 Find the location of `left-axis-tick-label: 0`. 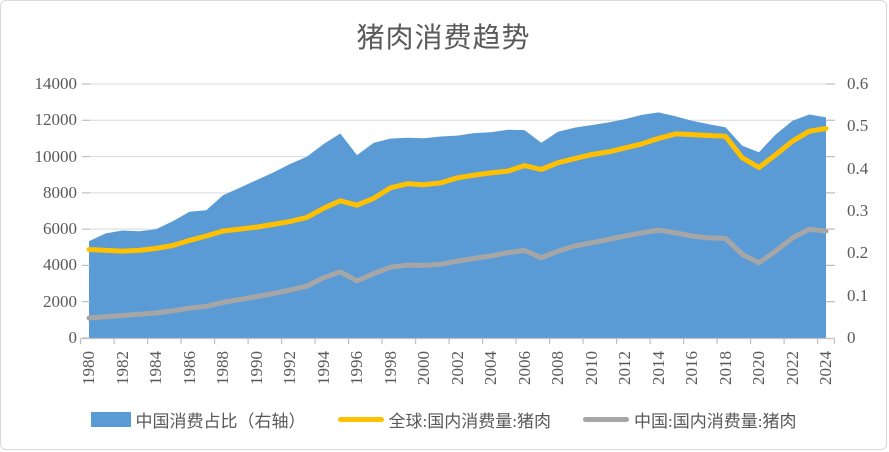

left-axis-tick-label: 0 is located at coordinates (73, 337).